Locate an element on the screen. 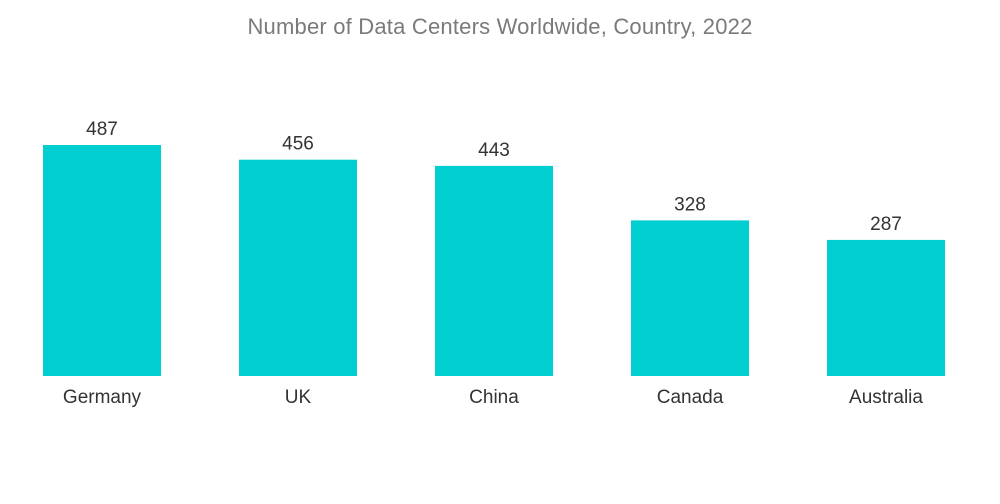  x-tick-label-china: China is located at coordinates (494, 397).